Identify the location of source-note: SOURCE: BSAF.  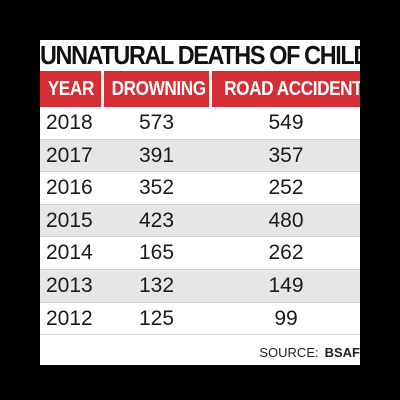
(200, 352).